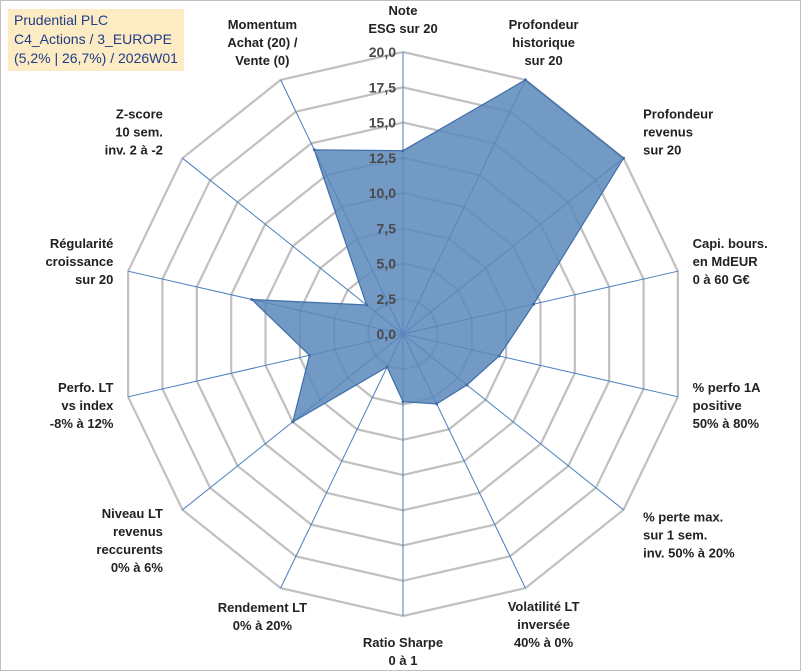 Image resolution: width=801 pixels, height=671 pixels. What do you see at coordinates (262, 607) in the screenshot?
I see `axis-label-line: Rendement LT` at bounding box center [262, 607].